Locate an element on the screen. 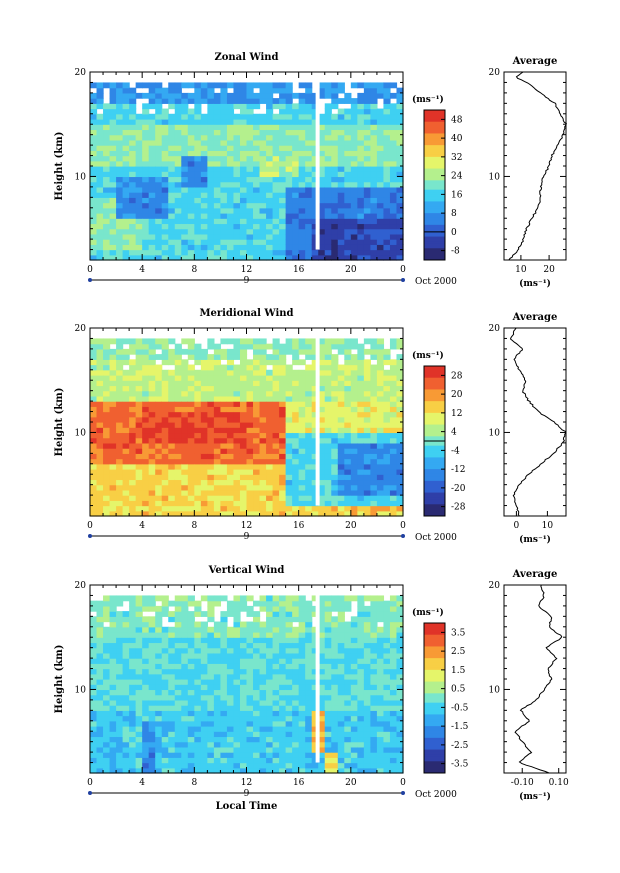 The width and height of the screenshot is (620, 873). y-tick-label: 20 is located at coordinates (81, 73).